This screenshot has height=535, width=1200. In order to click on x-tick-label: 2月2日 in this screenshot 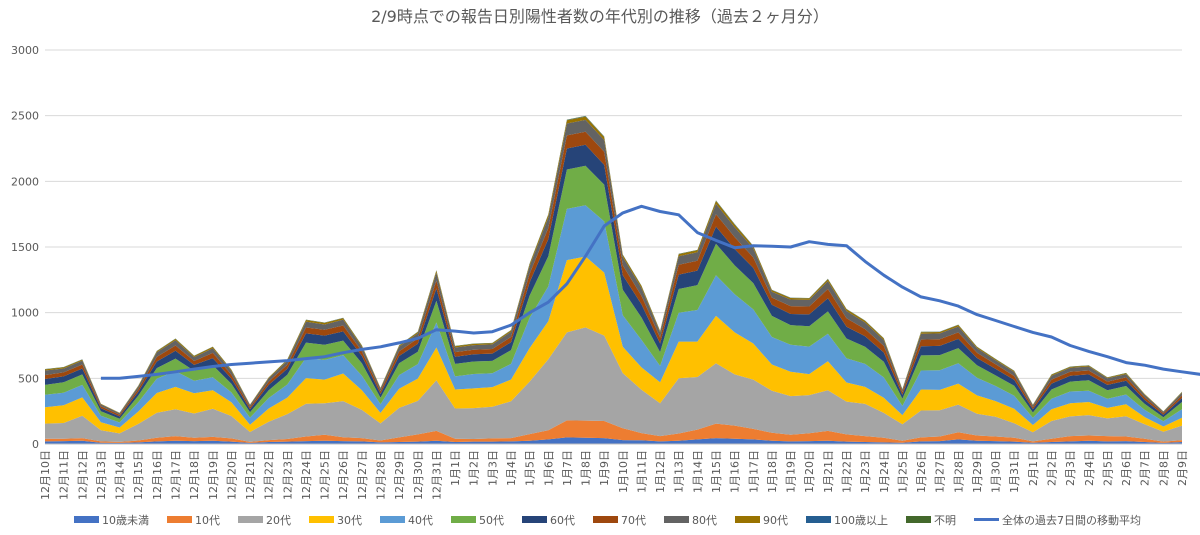, I will do `click(1052, 468)`.